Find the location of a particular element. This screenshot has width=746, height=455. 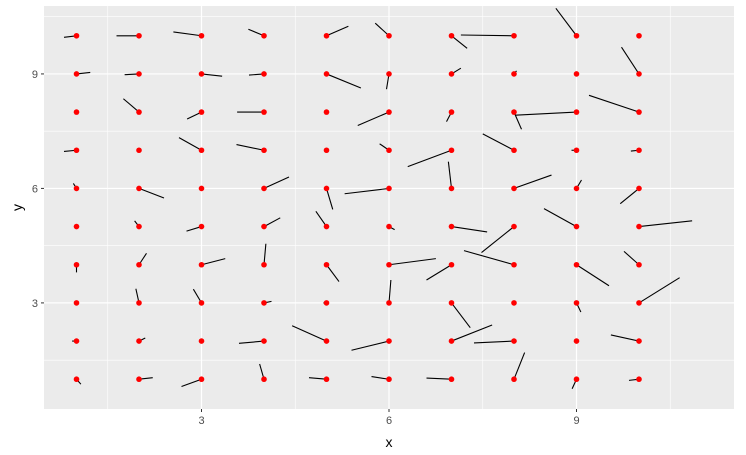

x-axis: 3 6 9 is located at coordinates (389, 418).